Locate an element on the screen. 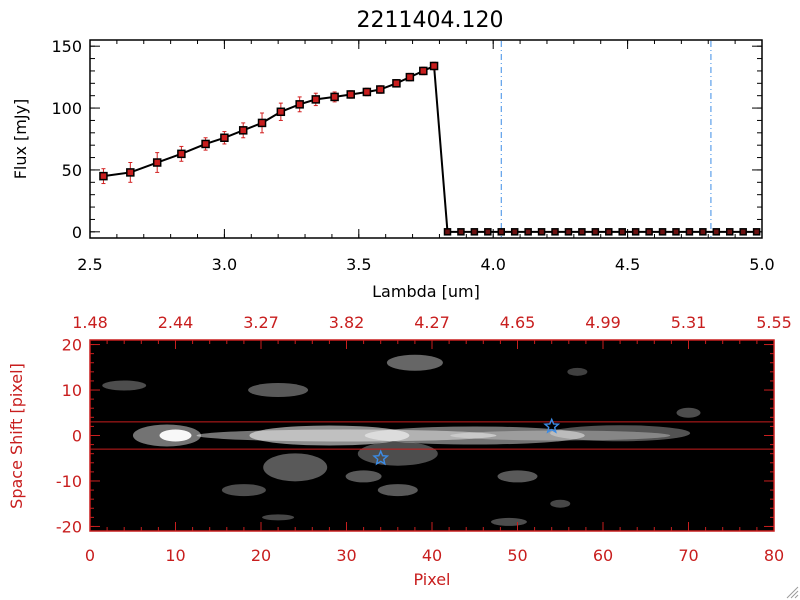 The height and width of the screenshot is (600, 800). heatmap-x-label: Pixel is located at coordinates (431, 579).